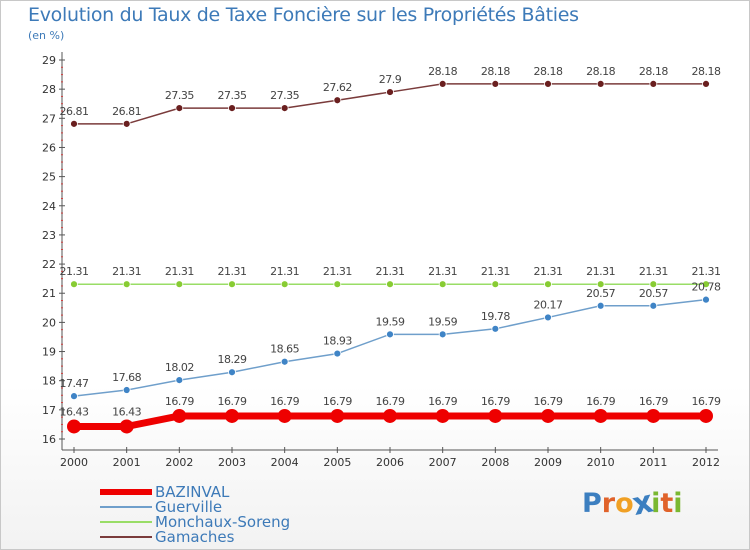 The height and width of the screenshot is (550, 750). Describe the element at coordinates (250, 492) in the screenshot. I see `legend-item-bazinval: BAZINVAL` at that location.